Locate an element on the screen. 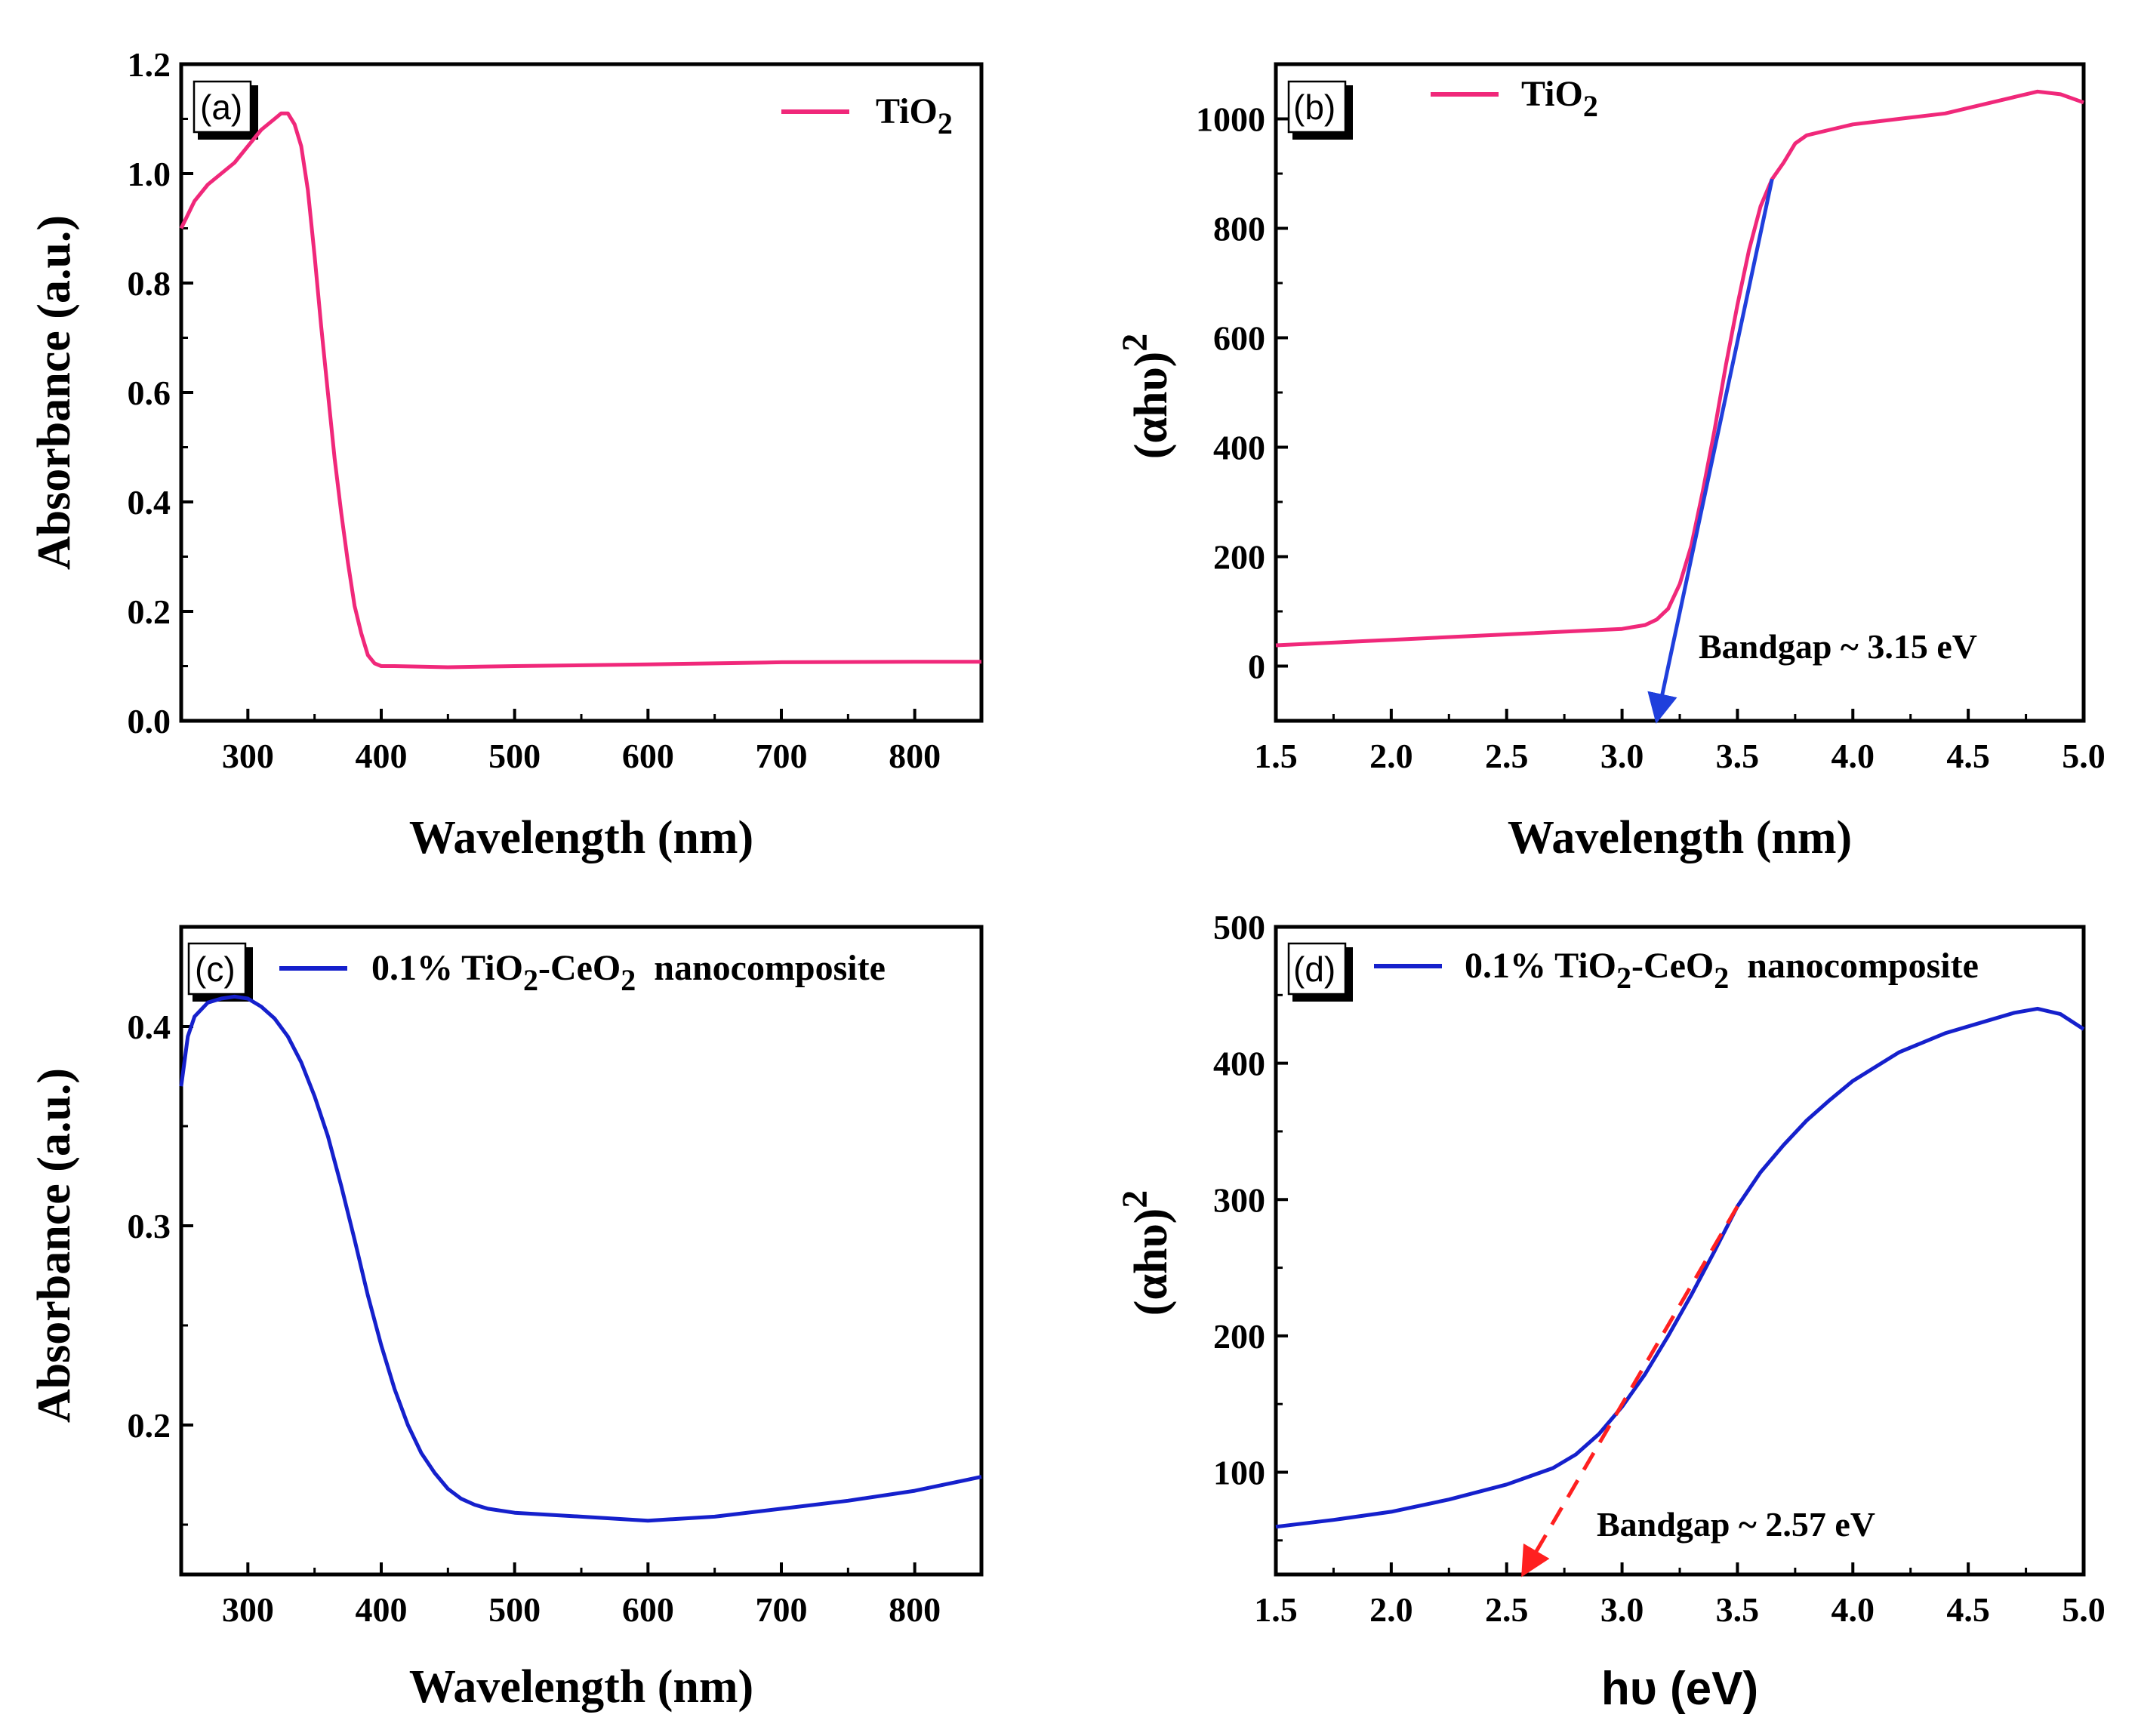 Image resolution: width=2138 pixels, height=1736 pixels. x-axis-title: hυ (eV) is located at coordinates (1679, 1689).